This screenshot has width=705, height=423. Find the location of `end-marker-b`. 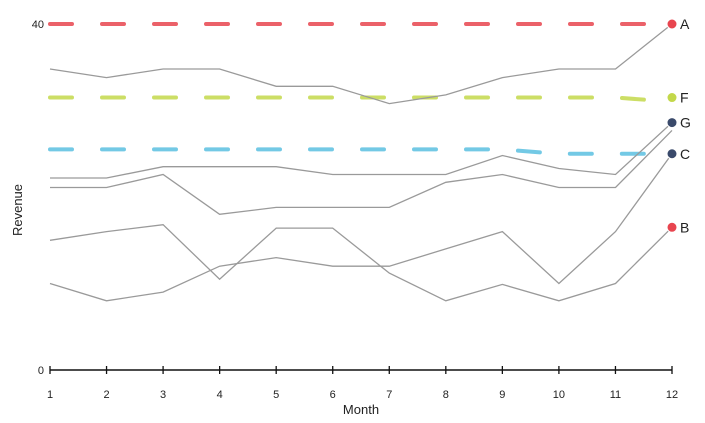

end-marker-b is located at coordinates (672, 227).